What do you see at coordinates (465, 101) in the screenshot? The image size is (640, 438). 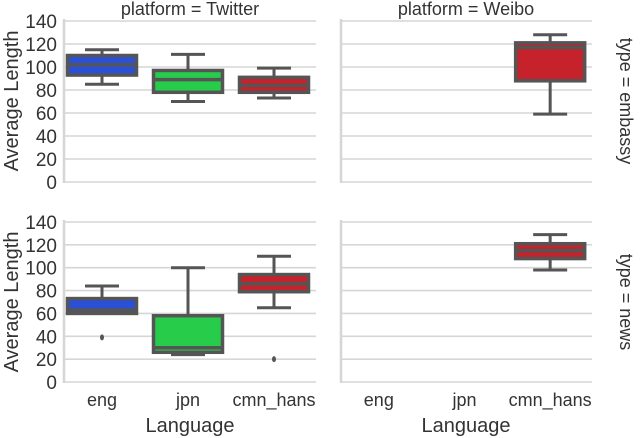 I see `panel-weibo-embassy` at bounding box center [465, 101].